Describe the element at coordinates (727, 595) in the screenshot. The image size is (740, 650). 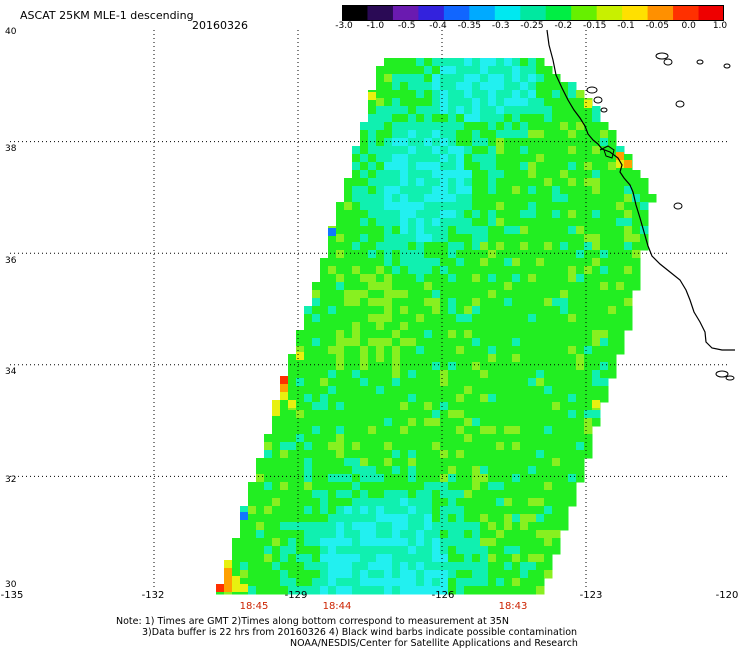
I see `lon-label-120: -120` at that location.